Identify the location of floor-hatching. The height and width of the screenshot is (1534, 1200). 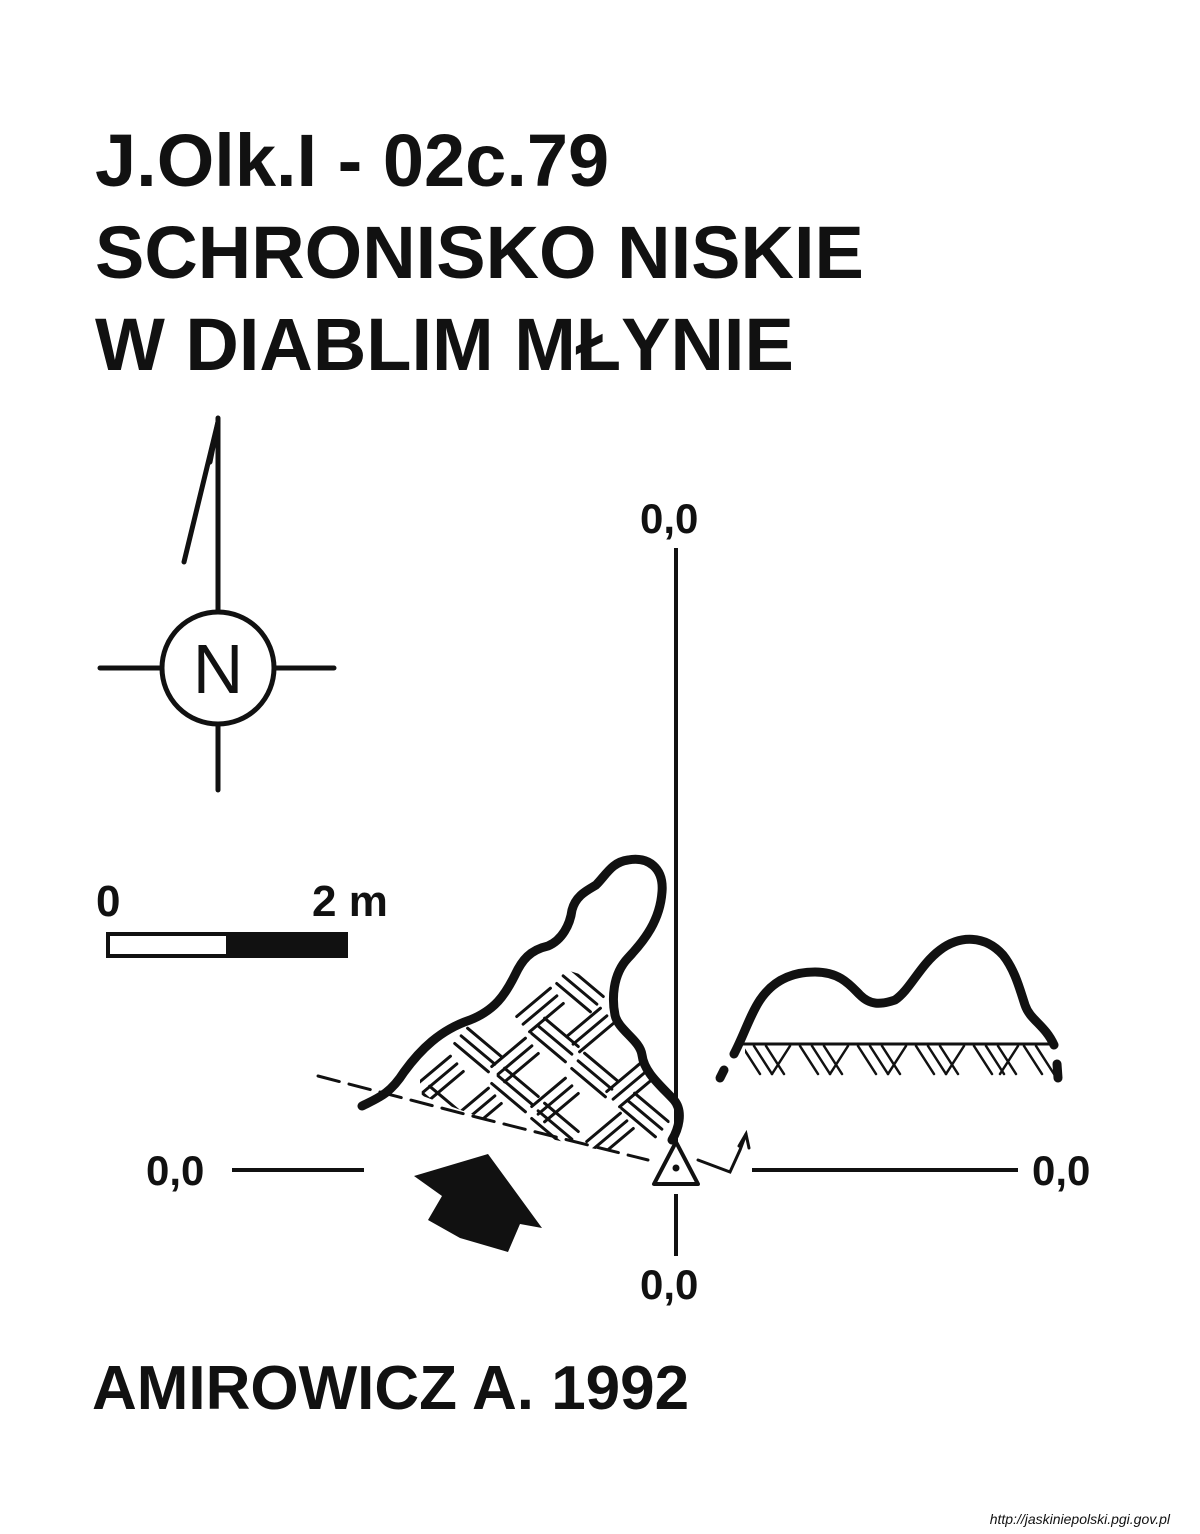
(899, 1060).